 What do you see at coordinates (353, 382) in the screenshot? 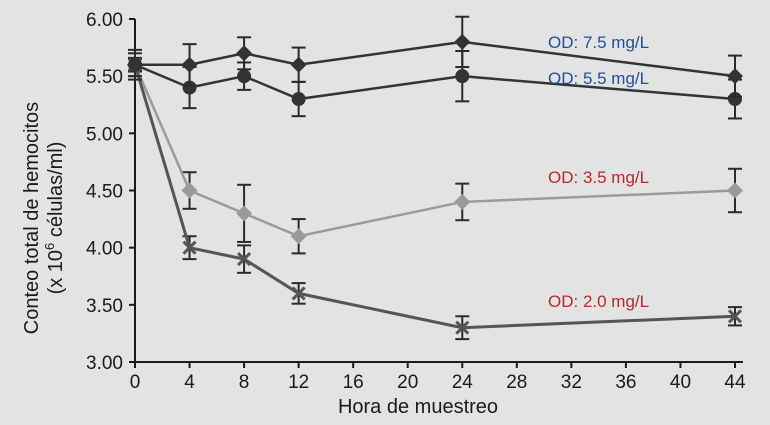
I see `x-tick-label: 16` at bounding box center [353, 382].